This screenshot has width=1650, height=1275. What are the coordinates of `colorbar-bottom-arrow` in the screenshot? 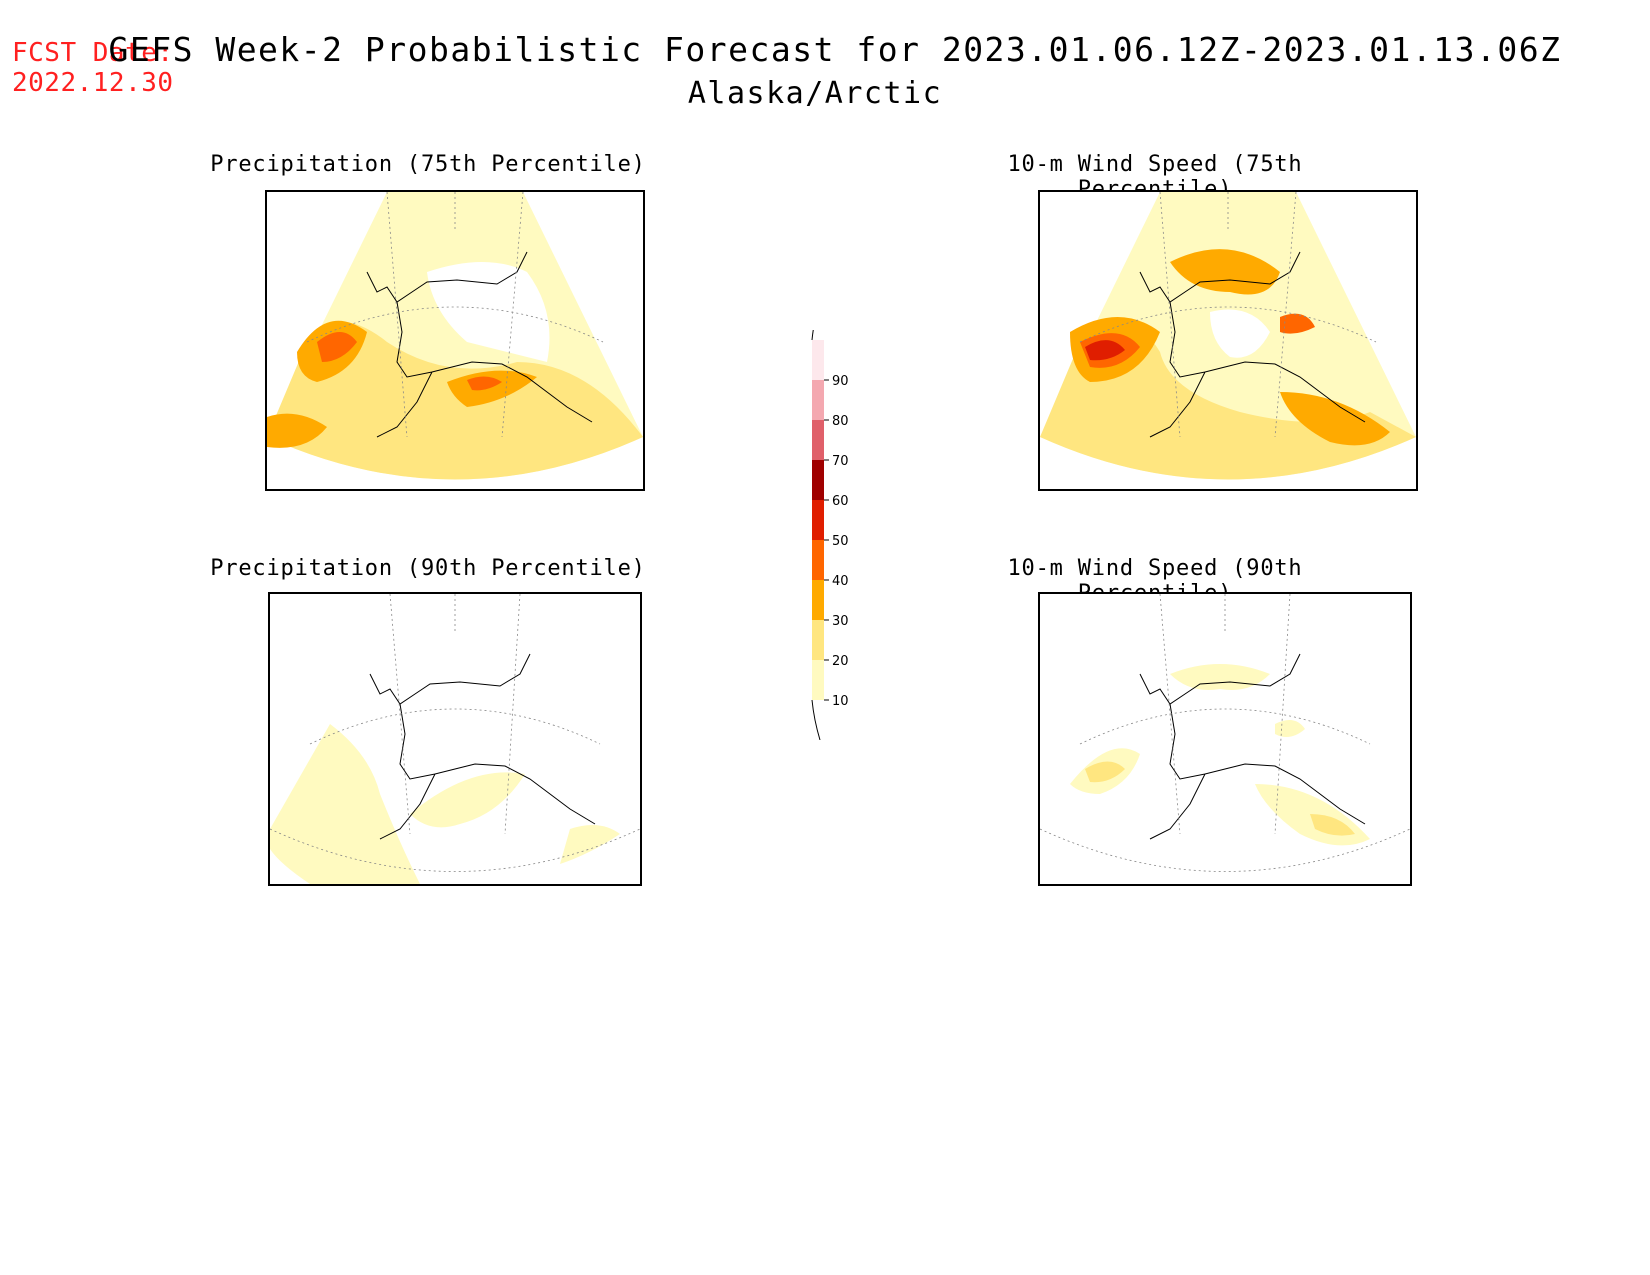 It's located at (816, 720).